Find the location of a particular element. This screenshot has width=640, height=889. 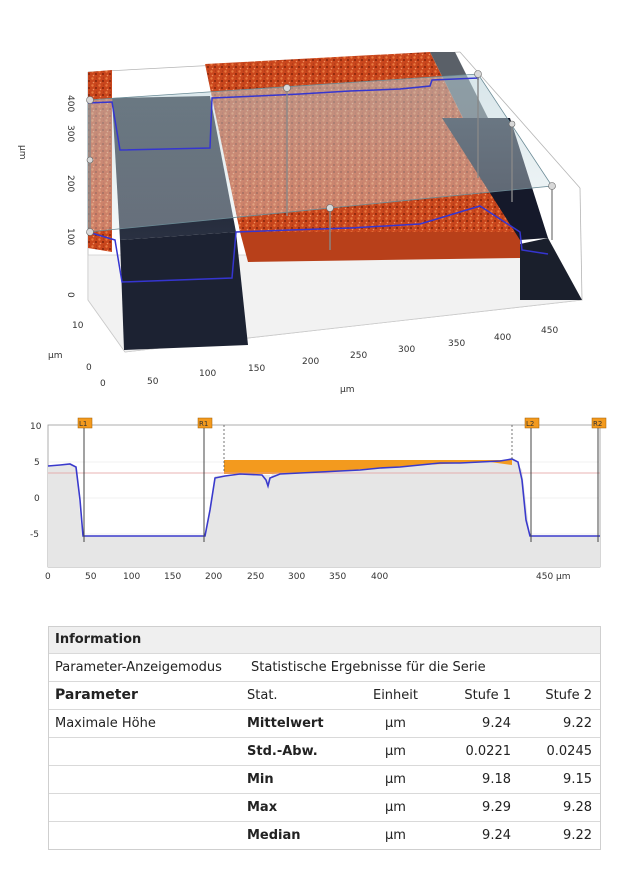

profile-x-tick-250: 250 is located at coordinates (255, 577).